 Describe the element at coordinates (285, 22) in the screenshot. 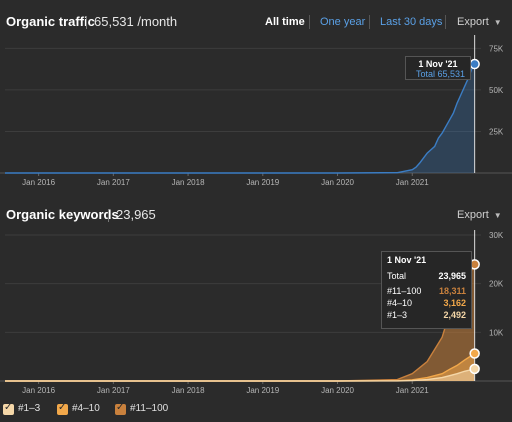

I see `range-all-time: All time` at that location.